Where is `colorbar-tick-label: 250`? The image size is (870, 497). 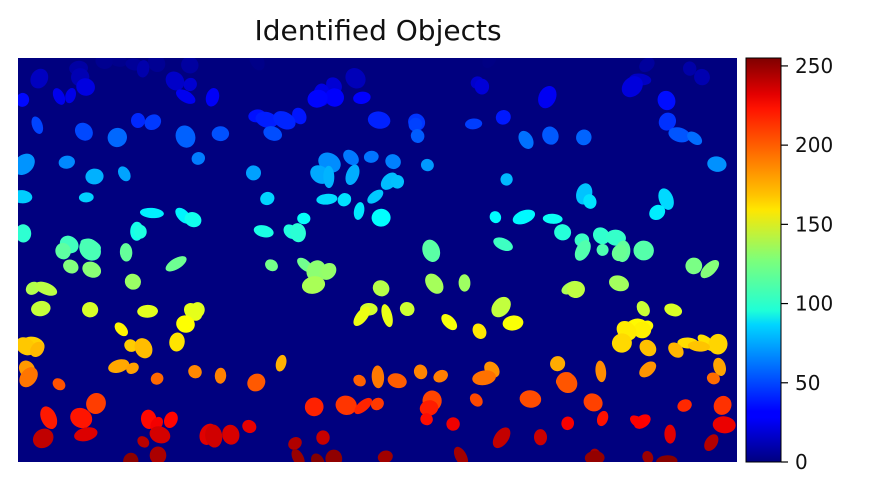 colorbar-tick-label: 250 is located at coordinates (814, 66).